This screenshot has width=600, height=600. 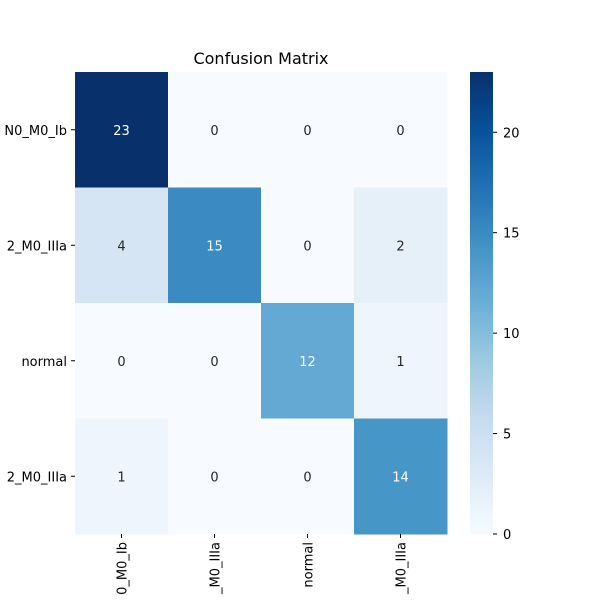 I want to click on colorbar-tick-label: 5, so click(x=507, y=435).